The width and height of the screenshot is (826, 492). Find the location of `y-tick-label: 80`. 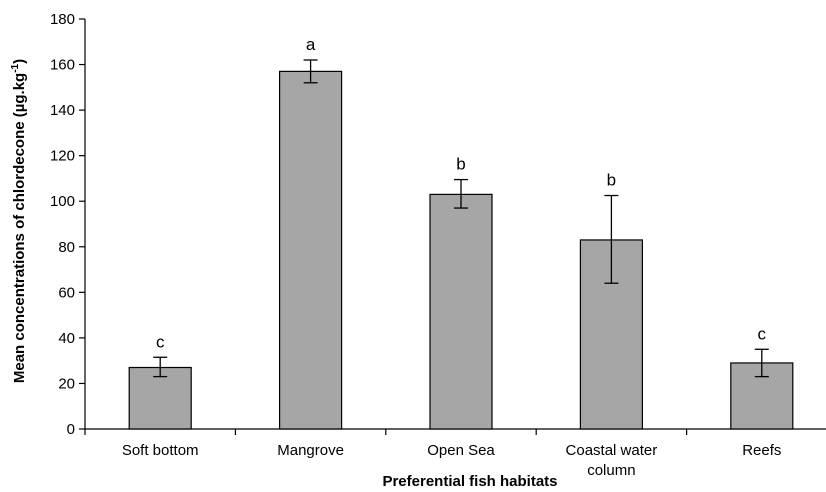

y-tick-label: 80 is located at coordinates (66, 247).